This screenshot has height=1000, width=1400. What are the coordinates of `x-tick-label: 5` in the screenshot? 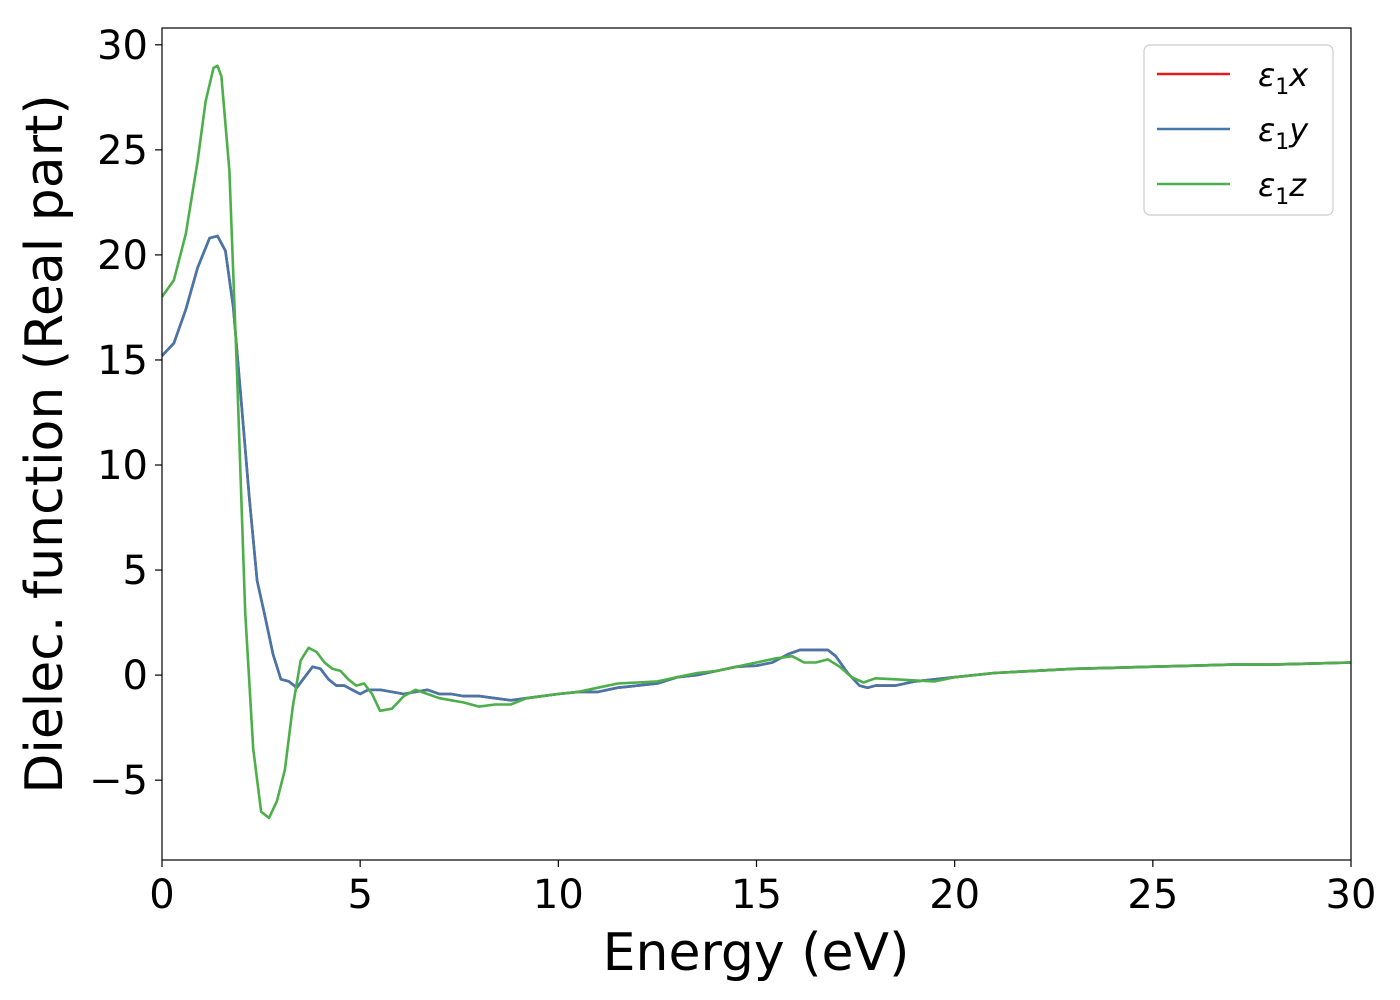 It's located at (359, 895).